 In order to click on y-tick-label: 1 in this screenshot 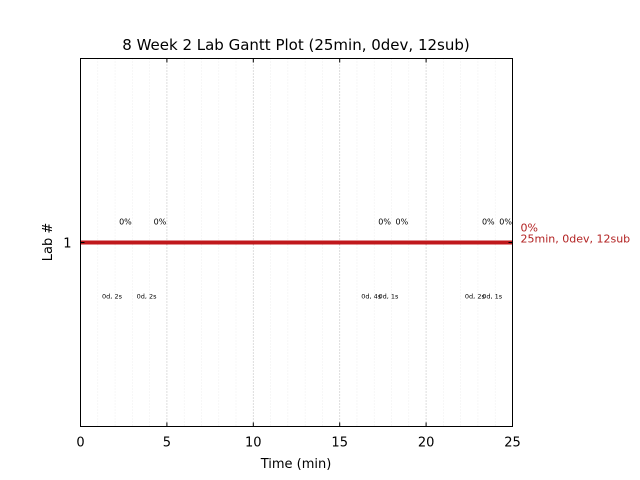, I will do `click(67, 244)`.